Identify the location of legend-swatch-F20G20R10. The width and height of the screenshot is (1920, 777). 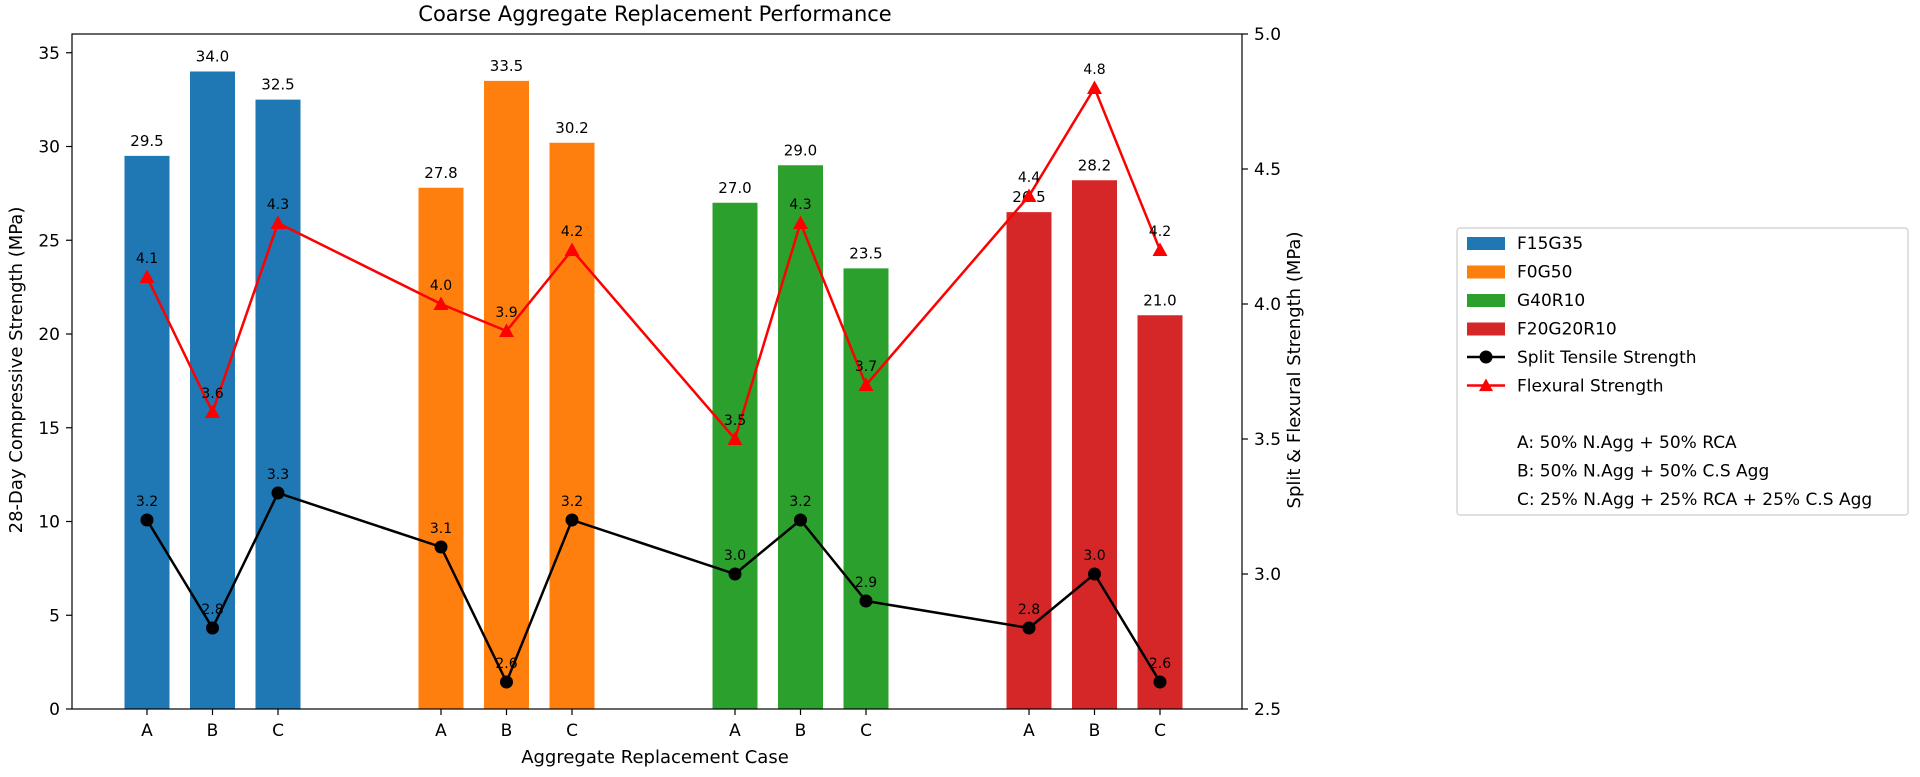
(1486, 329).